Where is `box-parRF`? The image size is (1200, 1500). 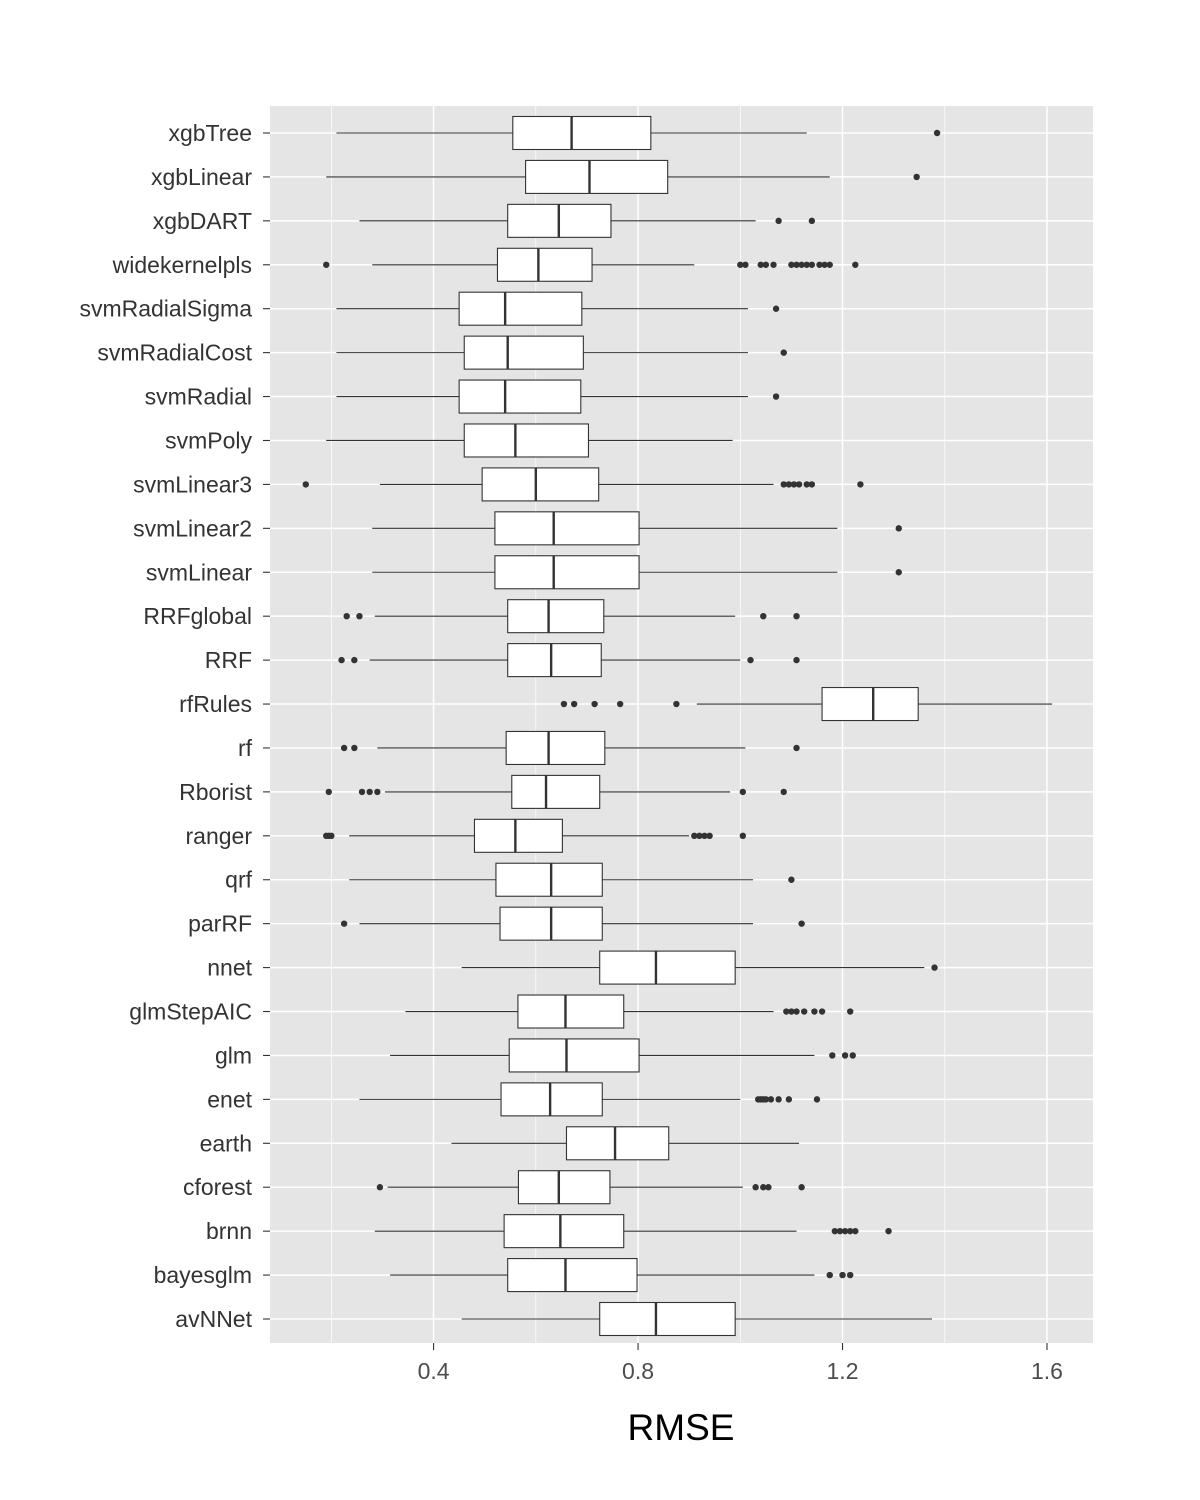
box-parRF is located at coordinates (572, 923).